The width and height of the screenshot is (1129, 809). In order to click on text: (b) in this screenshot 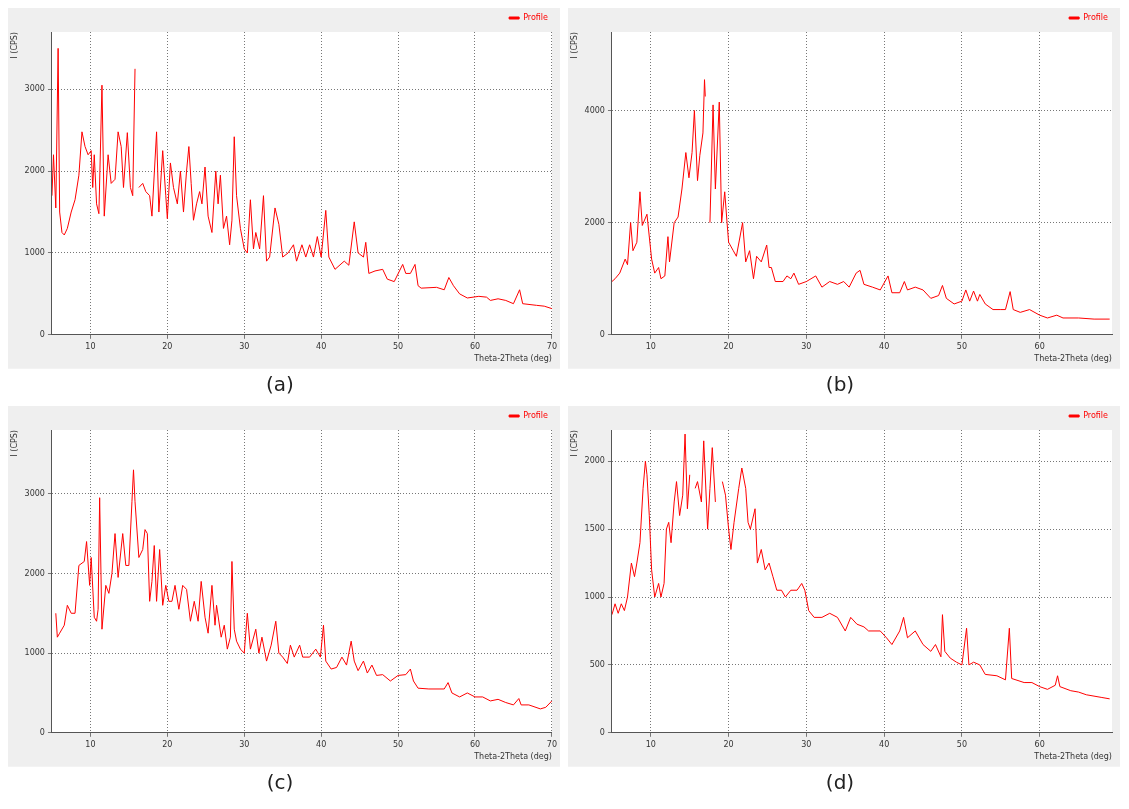, I will do `click(840, 384)`.